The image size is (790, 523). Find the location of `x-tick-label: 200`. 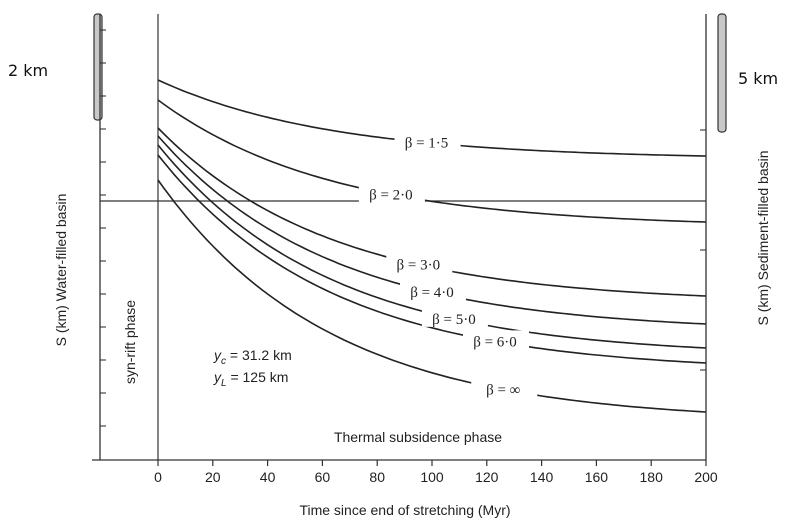

x-tick-label: 200 is located at coordinates (706, 477).